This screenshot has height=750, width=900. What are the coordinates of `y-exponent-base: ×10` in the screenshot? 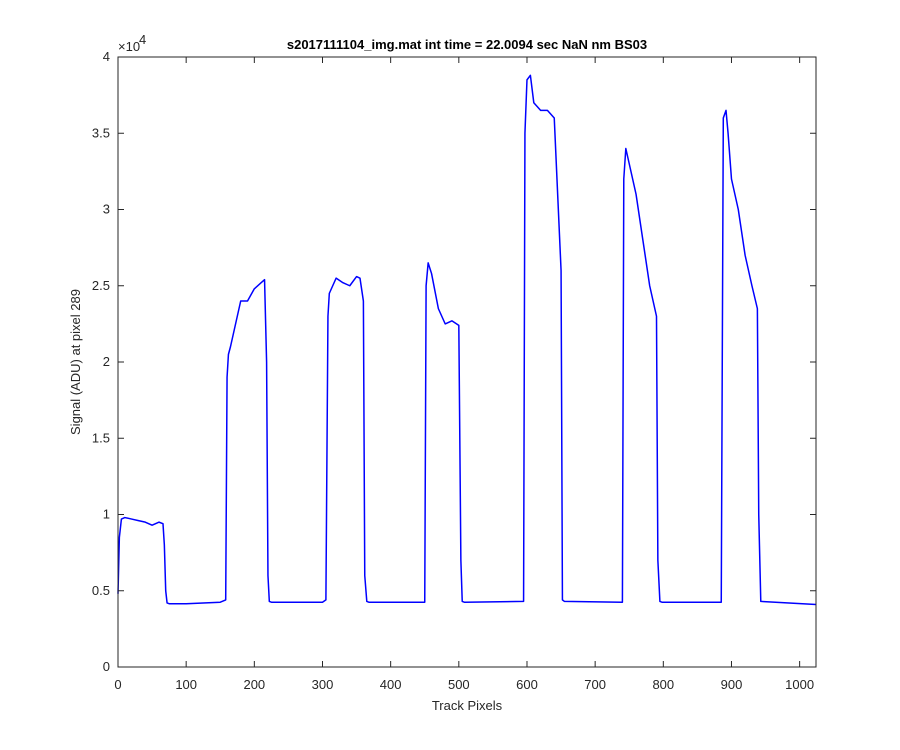 It's located at (129, 46).